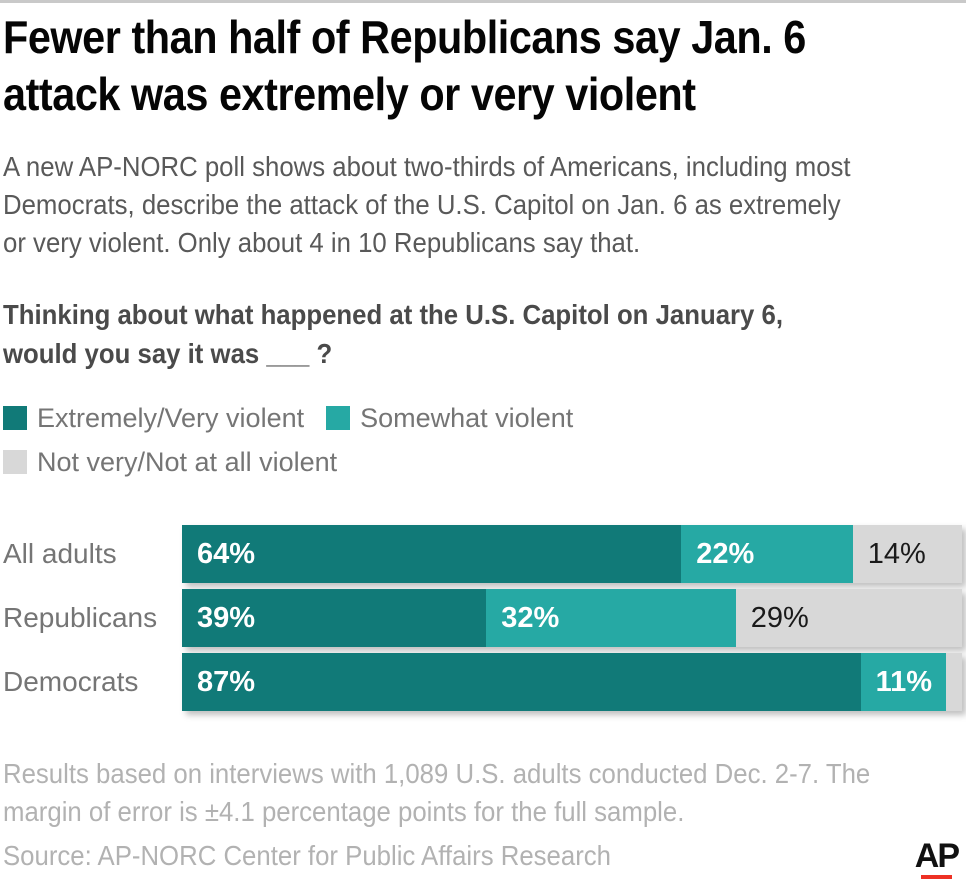  I want to click on bar-segment, so click(954, 682).